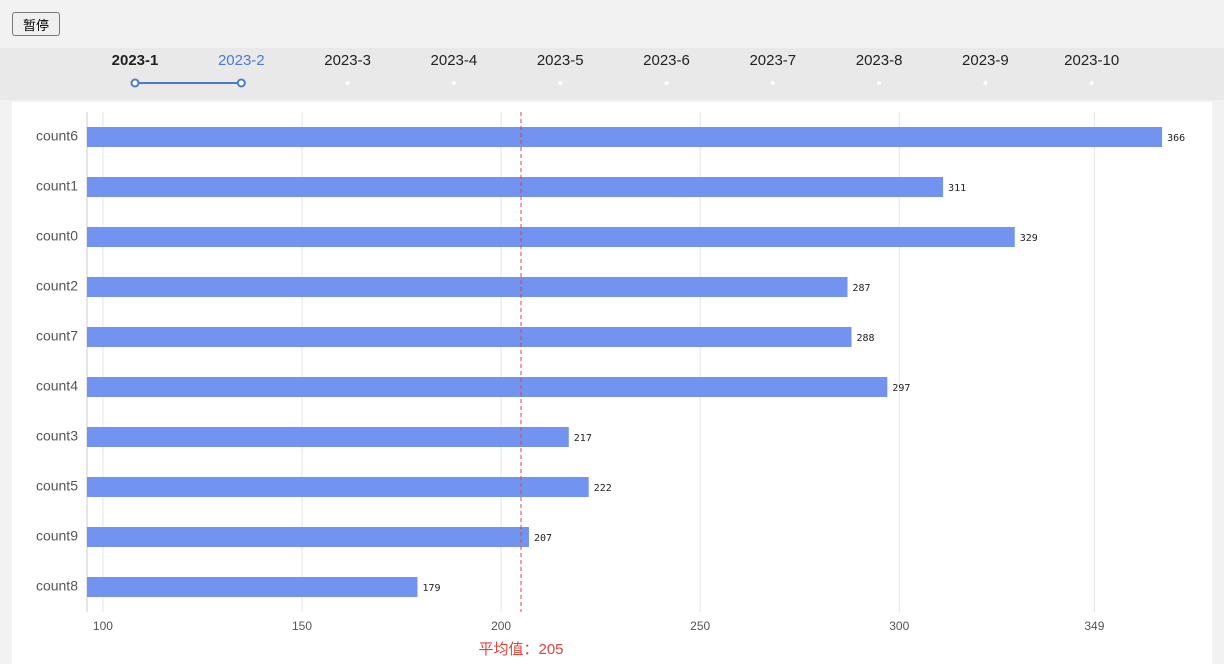 Image resolution: width=1224 pixels, height=664 pixels. I want to click on value-label: 311, so click(957, 188).